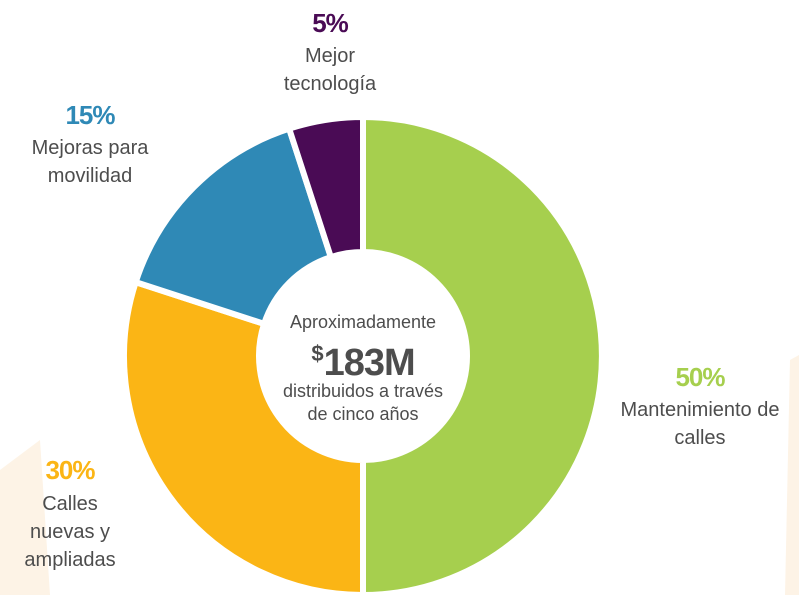 Image resolution: width=799 pixels, height=595 pixels. What do you see at coordinates (330, 70) in the screenshot?
I see `category-label: Mejor tecnología` at bounding box center [330, 70].